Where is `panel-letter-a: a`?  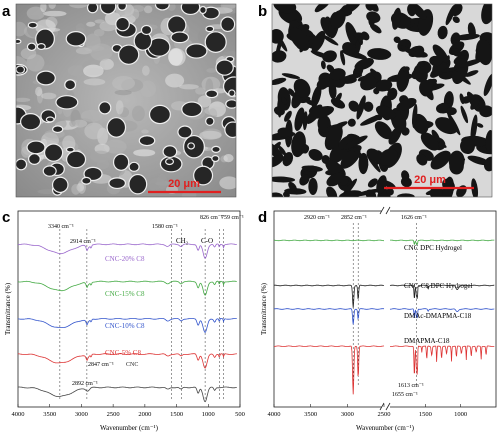 panel-letter-a: a is located at coordinates (6, 11).